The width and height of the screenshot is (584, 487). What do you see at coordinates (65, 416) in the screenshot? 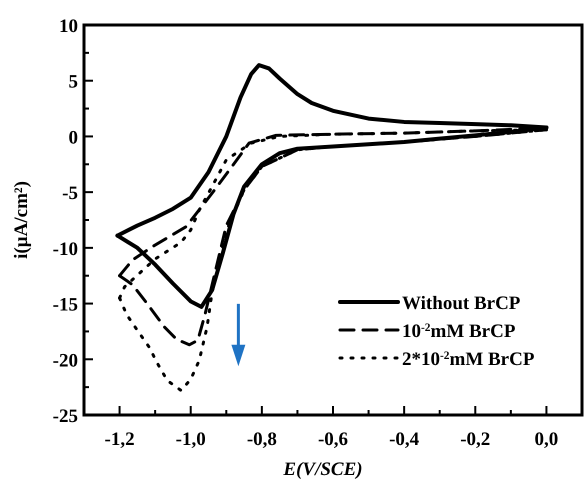
I see `y-tick-label: -25` at bounding box center [65, 416].